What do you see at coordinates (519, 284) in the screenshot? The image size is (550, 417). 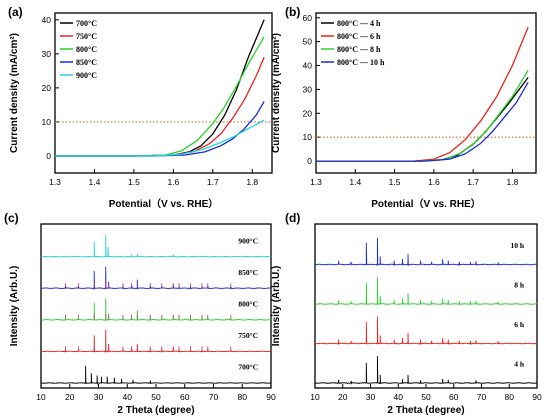 I see `pattern-label: 8 h` at bounding box center [519, 284].